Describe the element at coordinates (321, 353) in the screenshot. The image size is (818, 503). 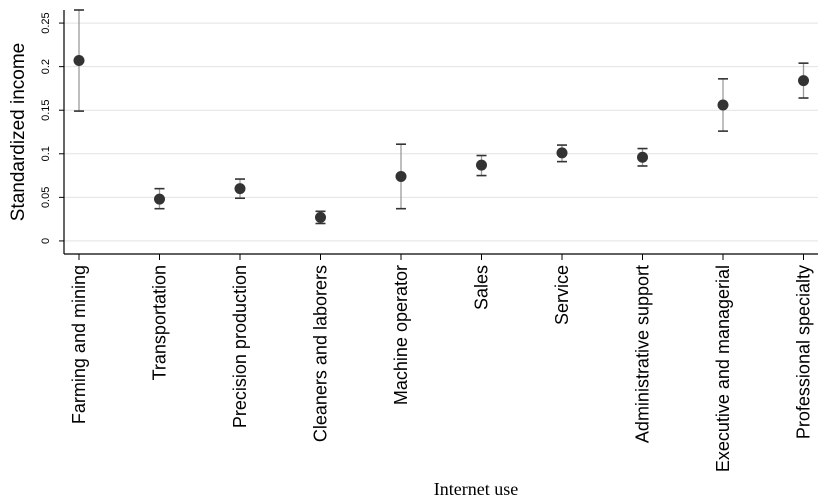
I see `x-tick-label: Cleaners and laborers` at that location.